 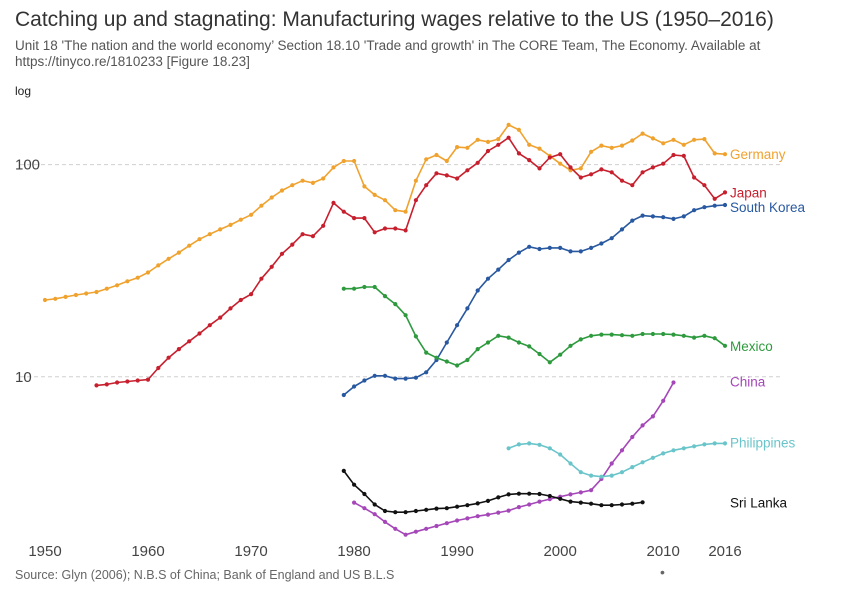 I want to click on series-label-south-korea: South Korea, so click(x=768, y=207).